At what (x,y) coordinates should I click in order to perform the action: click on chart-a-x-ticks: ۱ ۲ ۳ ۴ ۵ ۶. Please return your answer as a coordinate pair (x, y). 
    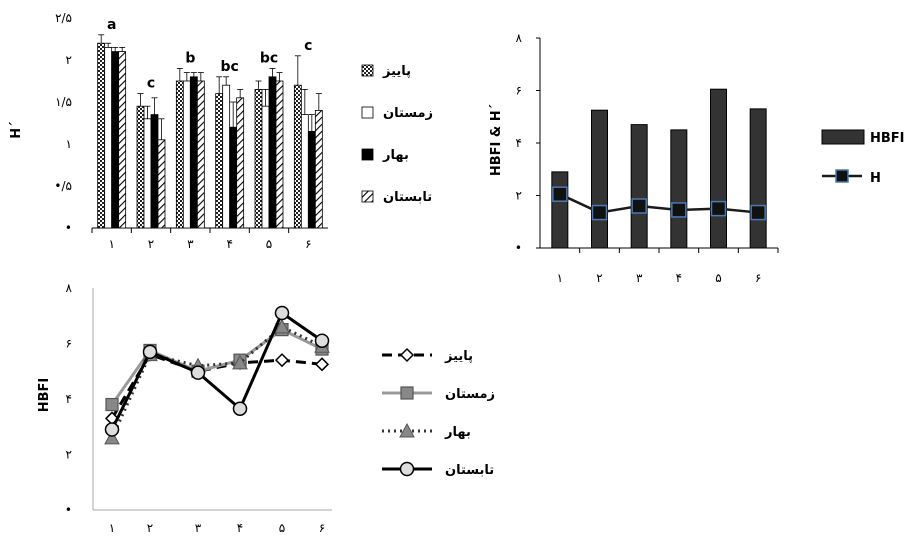
    Looking at the image, I should click on (201, 239).